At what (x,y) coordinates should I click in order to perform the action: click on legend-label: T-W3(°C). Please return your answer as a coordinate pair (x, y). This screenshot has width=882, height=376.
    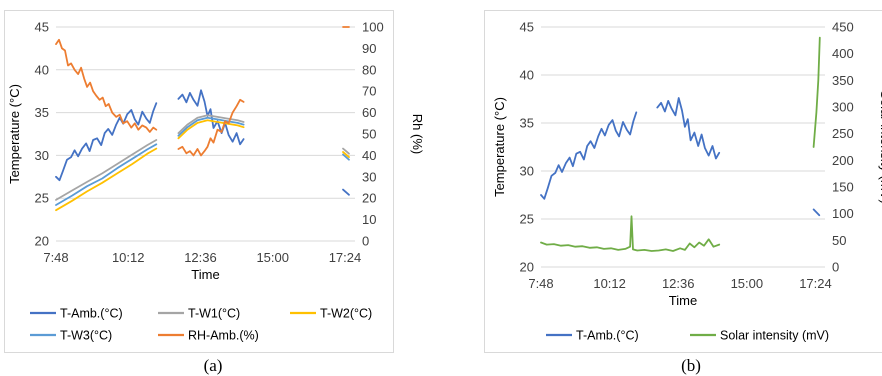
    Looking at the image, I should click on (86, 336).